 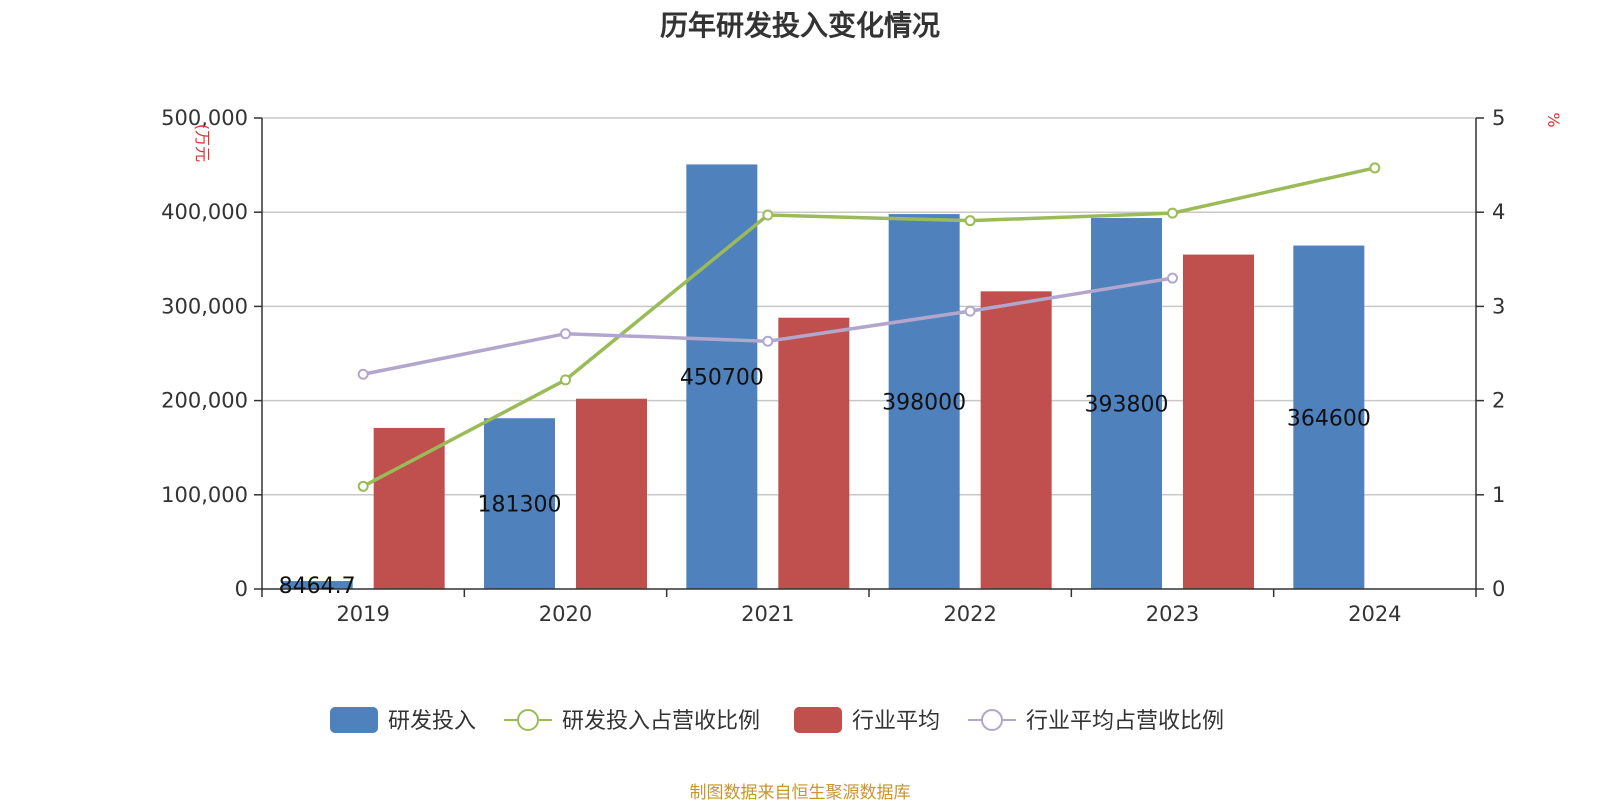 I want to click on y-tick-label-left: 100,000, so click(x=204, y=495).